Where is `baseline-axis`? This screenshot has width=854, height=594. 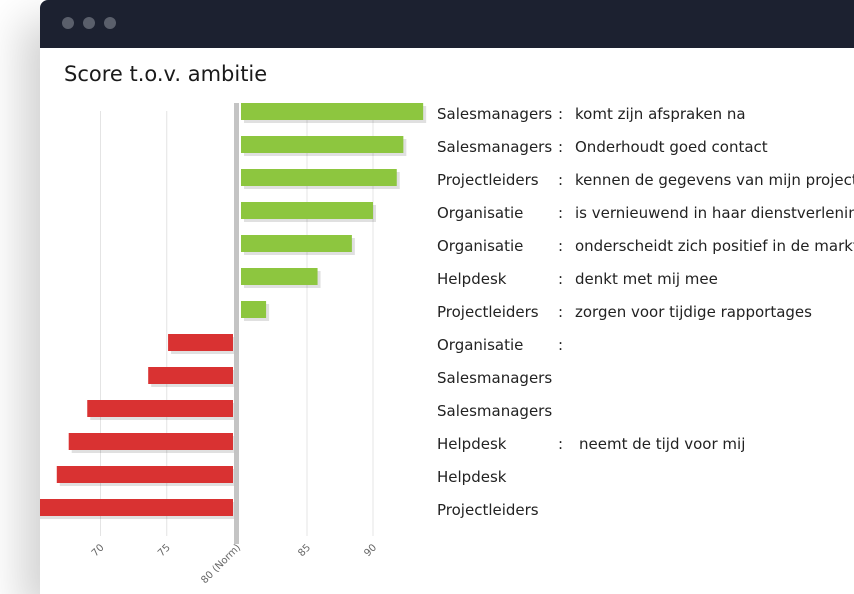 baseline-axis is located at coordinates (236, 323).